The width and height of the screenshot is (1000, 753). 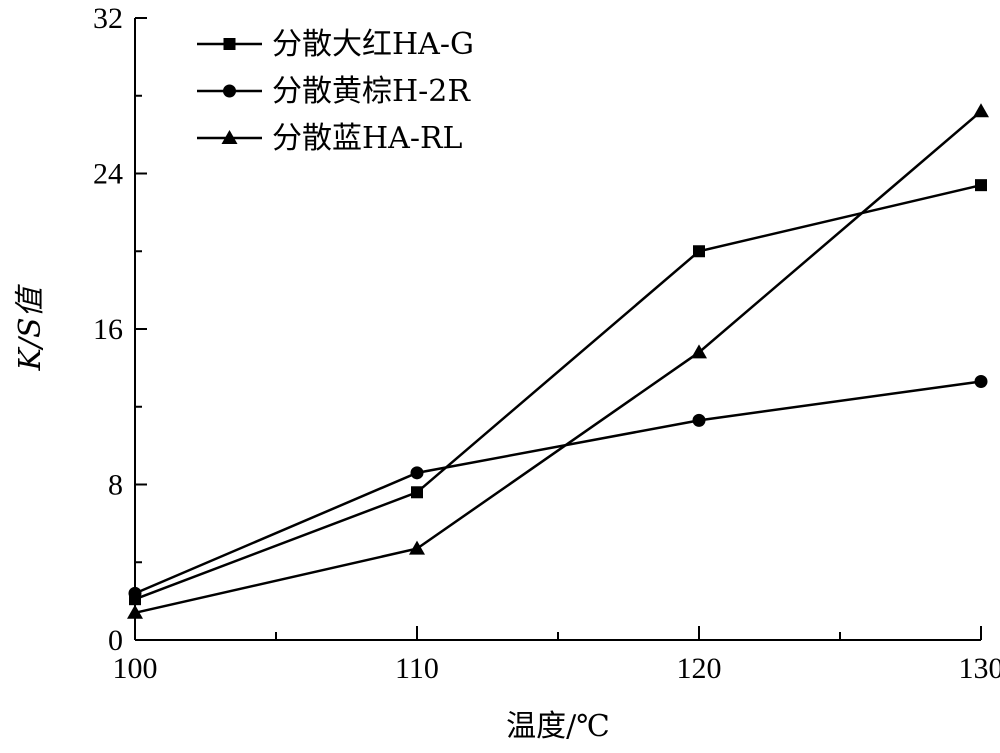 I want to click on y-tick-label: 0, so click(x=115, y=640).